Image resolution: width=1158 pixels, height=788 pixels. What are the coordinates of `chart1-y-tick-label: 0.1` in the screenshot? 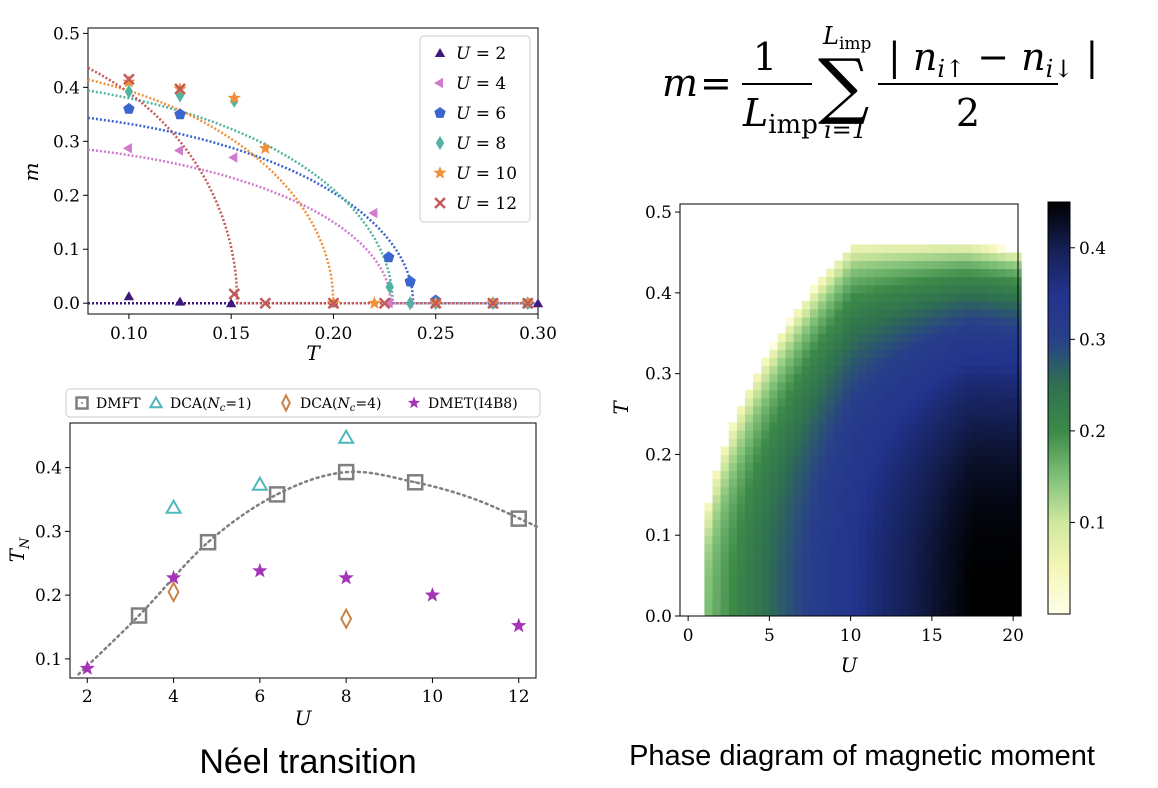 It's located at (66, 250).